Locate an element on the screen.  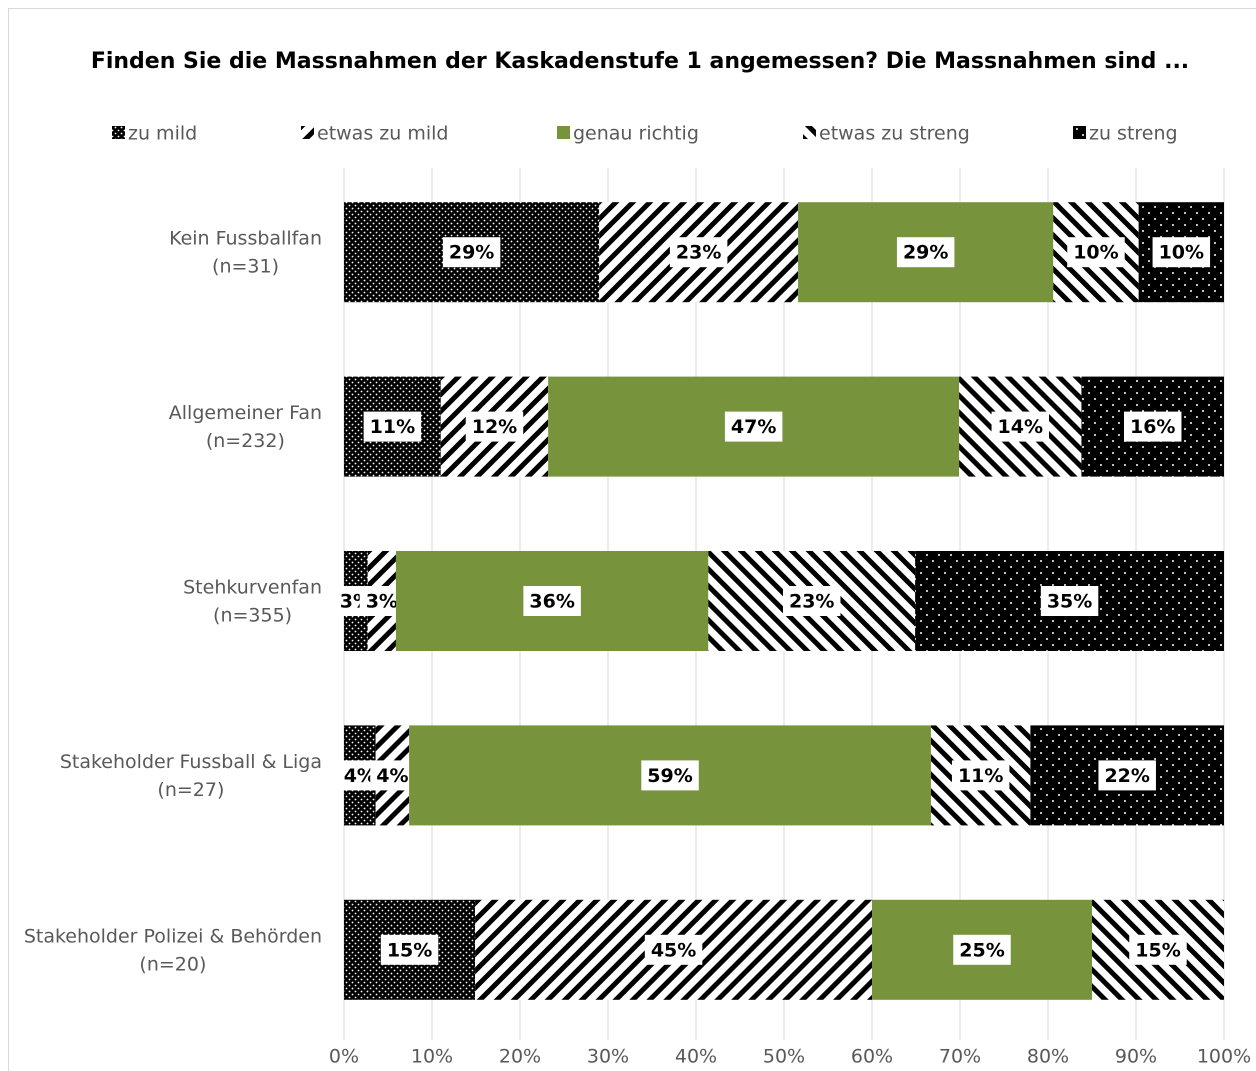
data-label: 14% is located at coordinates (1020, 427).